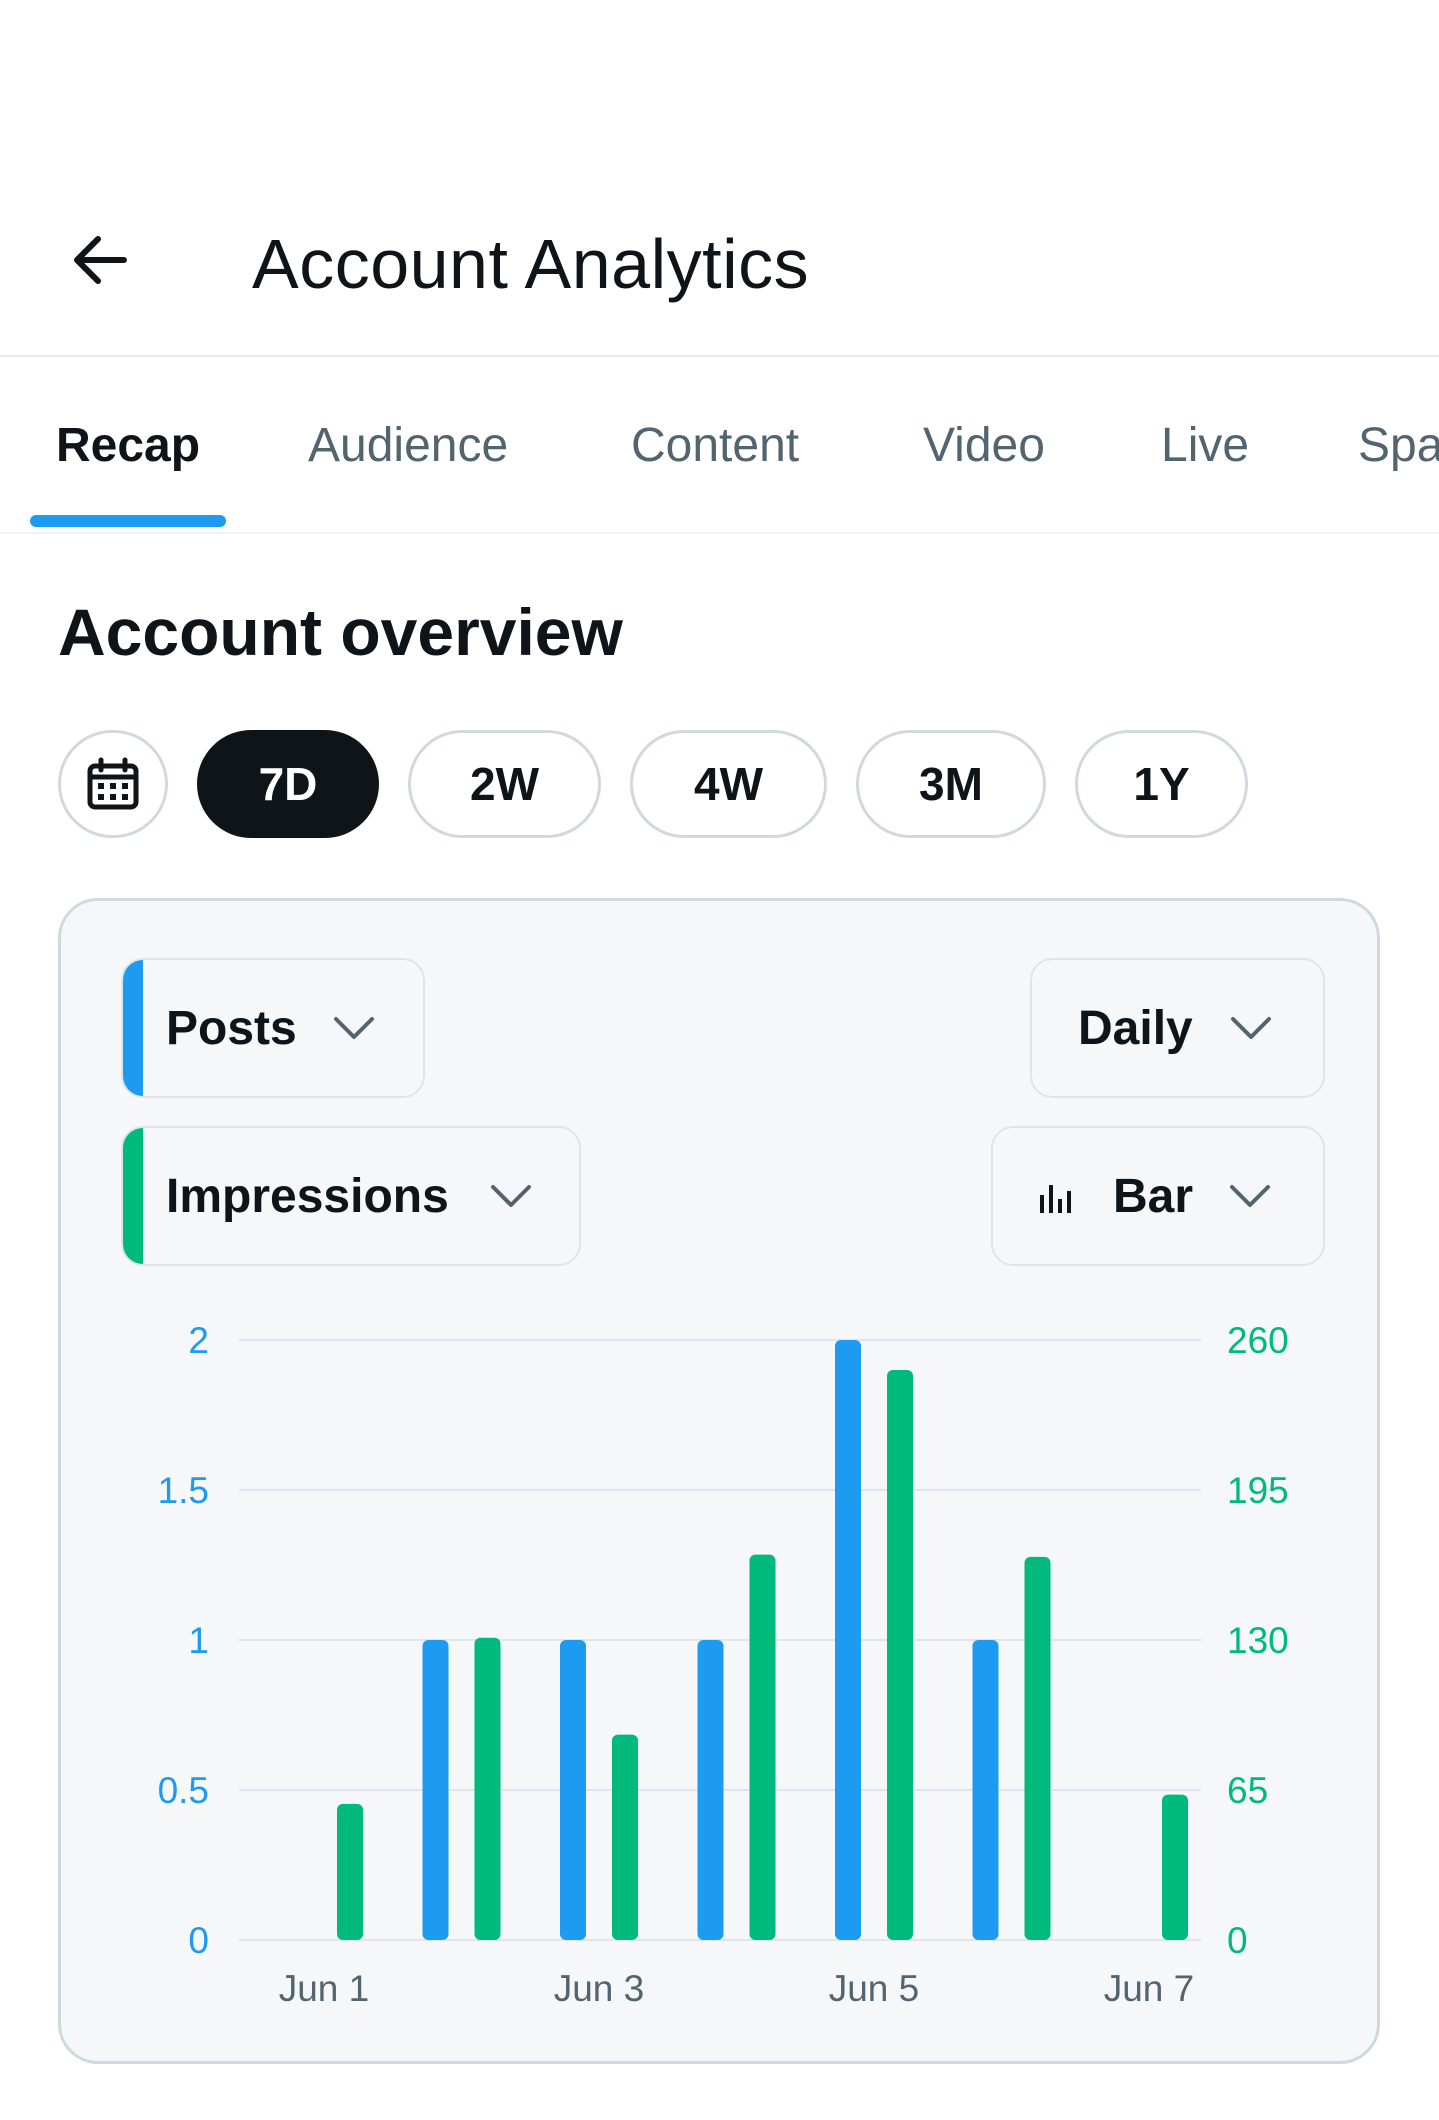  Describe the element at coordinates (1205, 445) in the screenshot. I see `tab-live: Live` at that location.